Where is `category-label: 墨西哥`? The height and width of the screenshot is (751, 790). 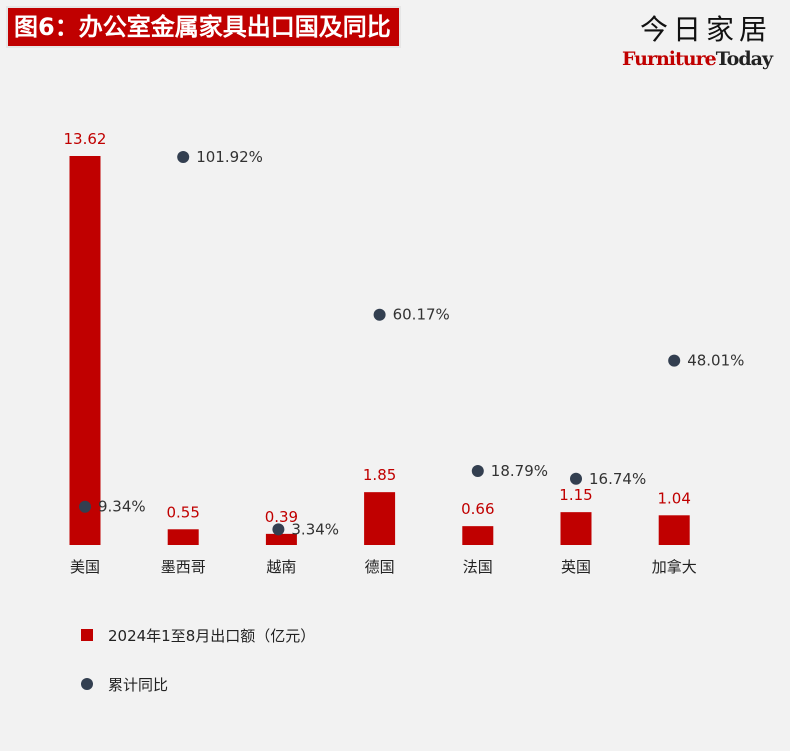 category-label: 墨西哥 is located at coordinates (183, 567).